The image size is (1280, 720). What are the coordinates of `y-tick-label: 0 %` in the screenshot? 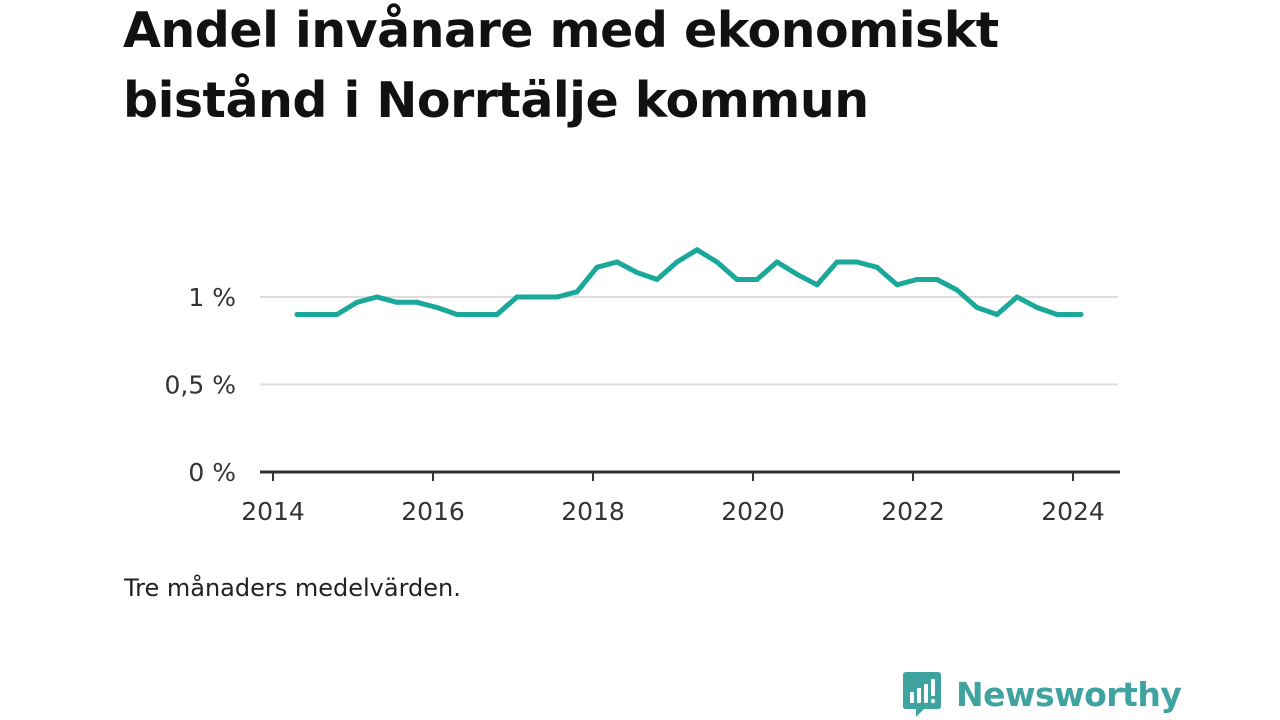 It's located at (212, 472).